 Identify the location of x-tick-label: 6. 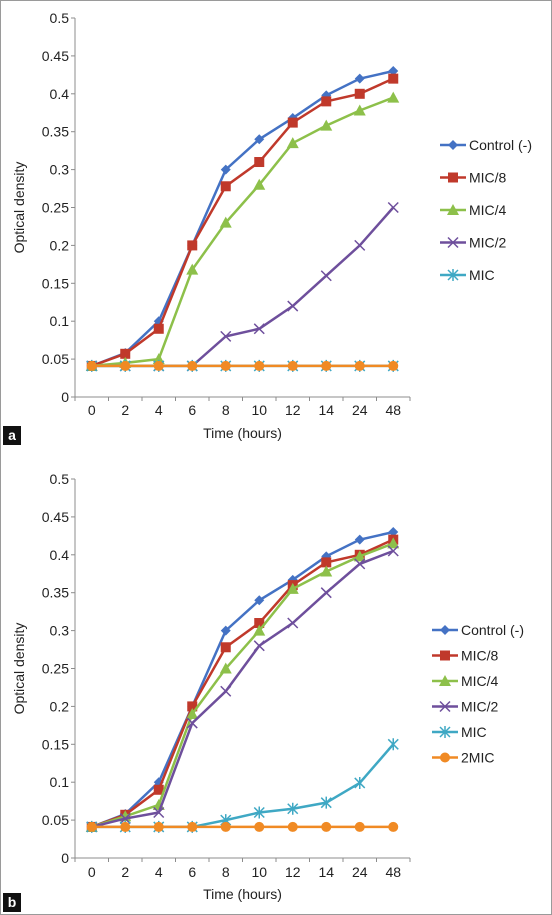
(192, 410).